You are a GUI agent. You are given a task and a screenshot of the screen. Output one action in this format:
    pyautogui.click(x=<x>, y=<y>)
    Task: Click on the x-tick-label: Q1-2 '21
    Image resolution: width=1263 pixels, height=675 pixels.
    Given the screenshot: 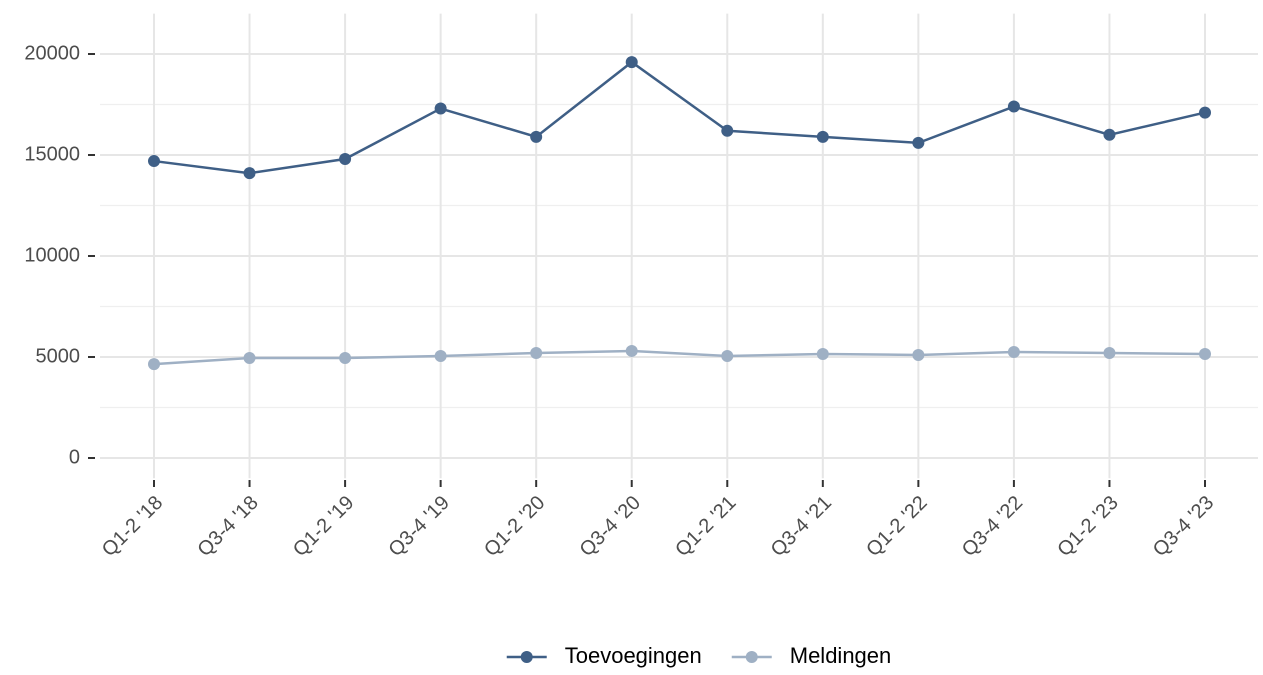 What is the action you would take?
    pyautogui.click(x=705, y=526)
    